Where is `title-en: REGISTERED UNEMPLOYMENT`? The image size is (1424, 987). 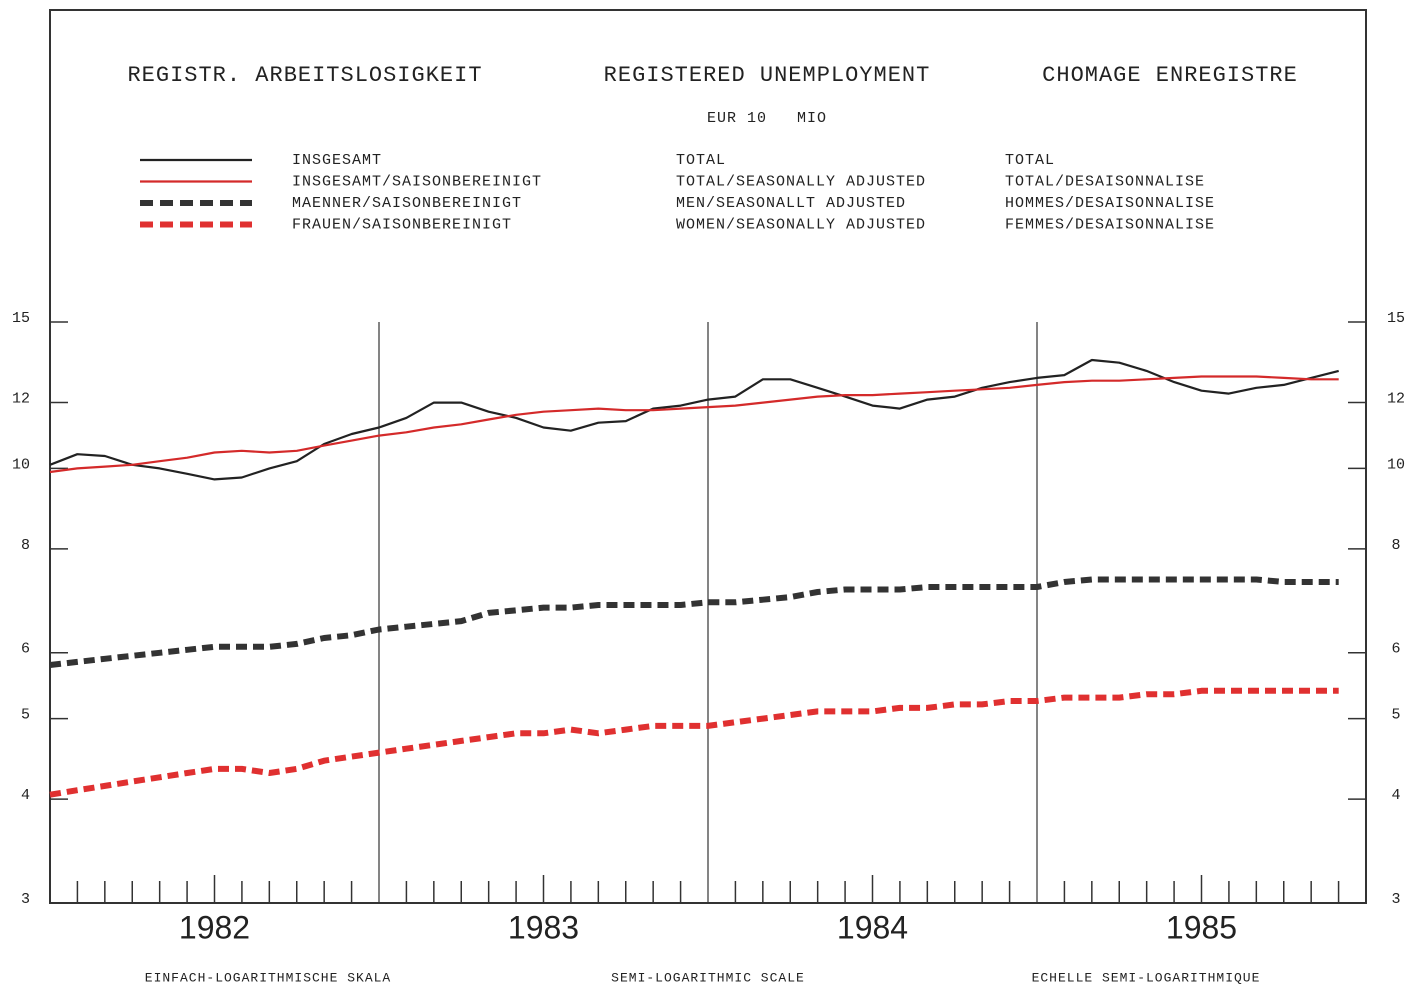
title-en: REGISTERED UNEMPLOYMENT is located at coordinates (767, 75).